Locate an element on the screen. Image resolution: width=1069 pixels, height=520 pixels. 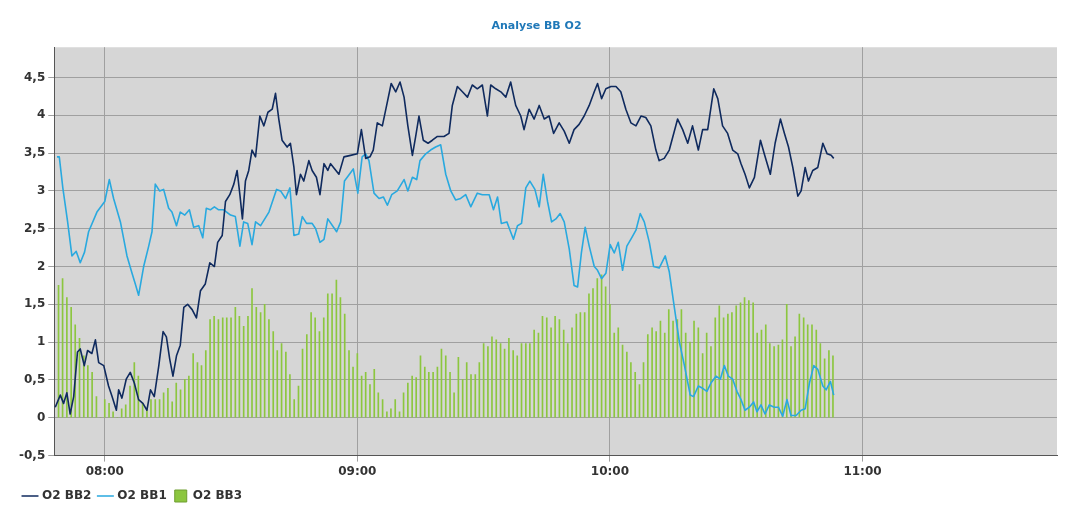
y-tick-label: 1,5 is located at coordinates (34, 303).